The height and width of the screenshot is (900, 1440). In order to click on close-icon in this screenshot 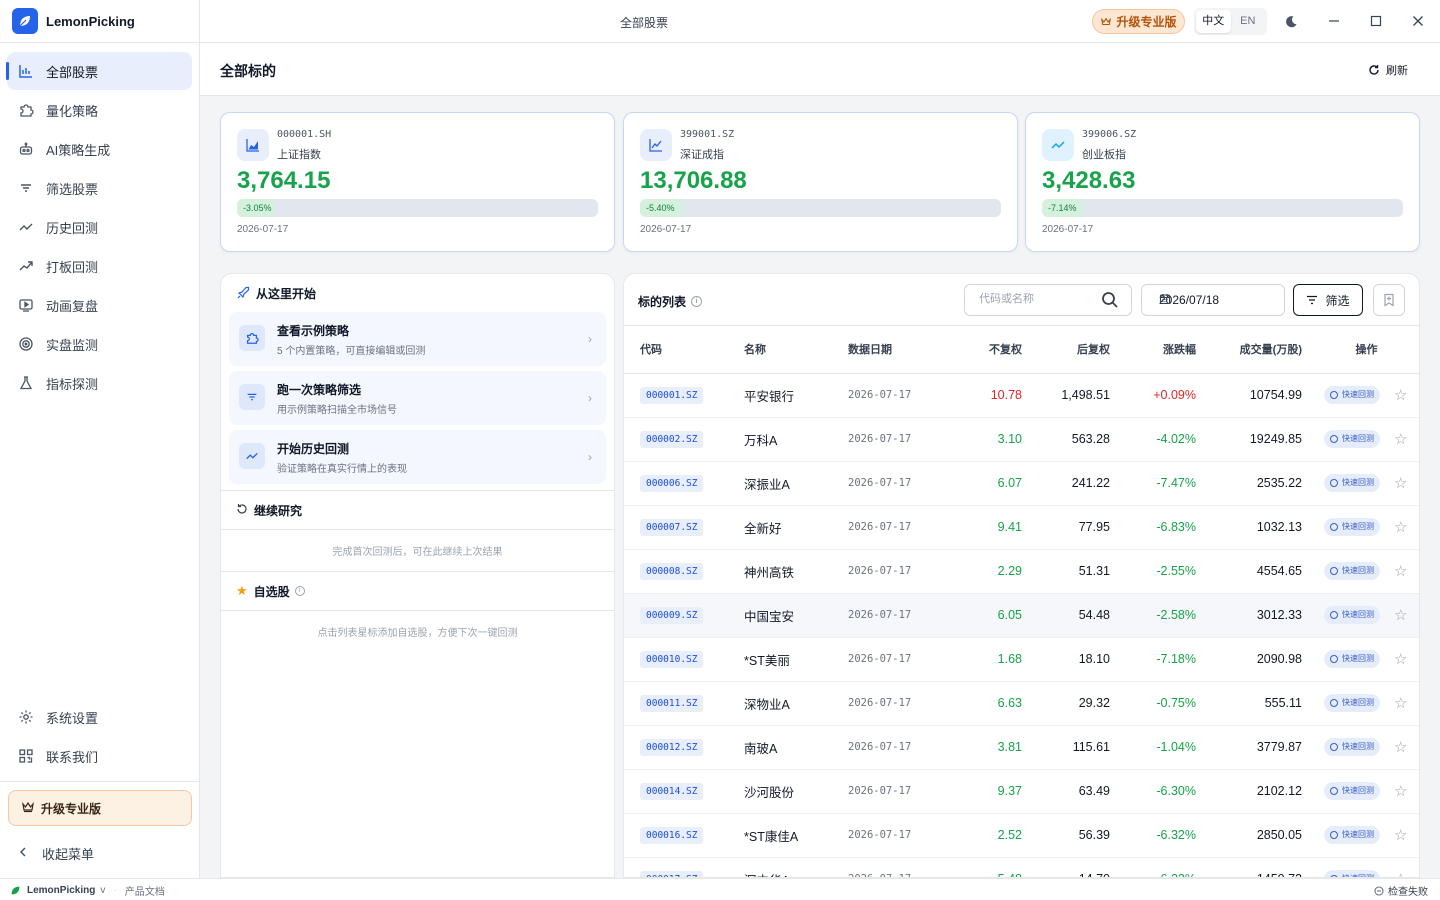, I will do `click(1418, 21)`.